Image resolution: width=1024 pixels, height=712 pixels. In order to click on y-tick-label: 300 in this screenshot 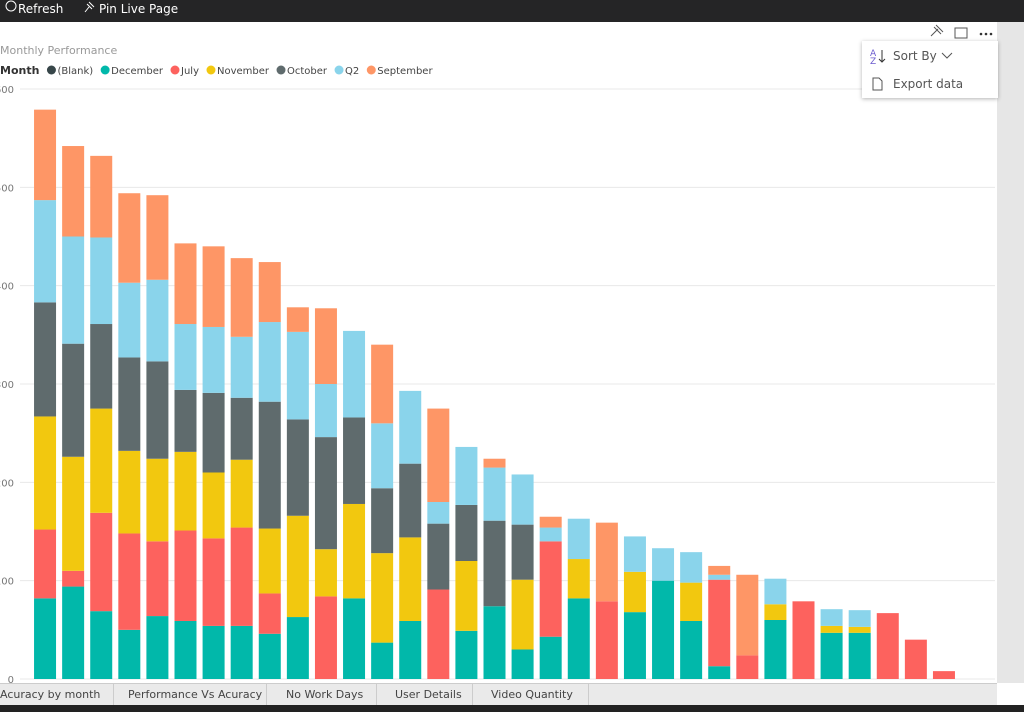, I will do `click(7, 385)`.